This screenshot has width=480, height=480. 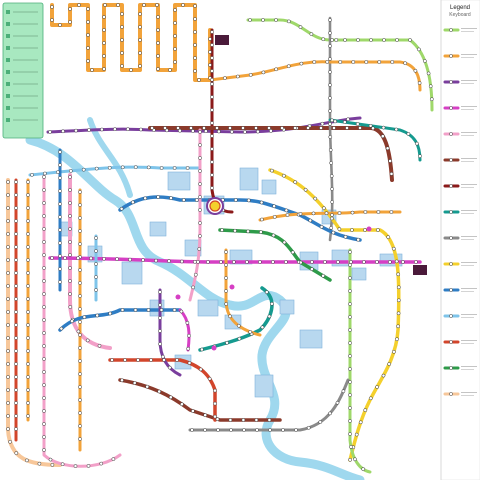 I want to click on line-light-green, so click(x=360, y=361).